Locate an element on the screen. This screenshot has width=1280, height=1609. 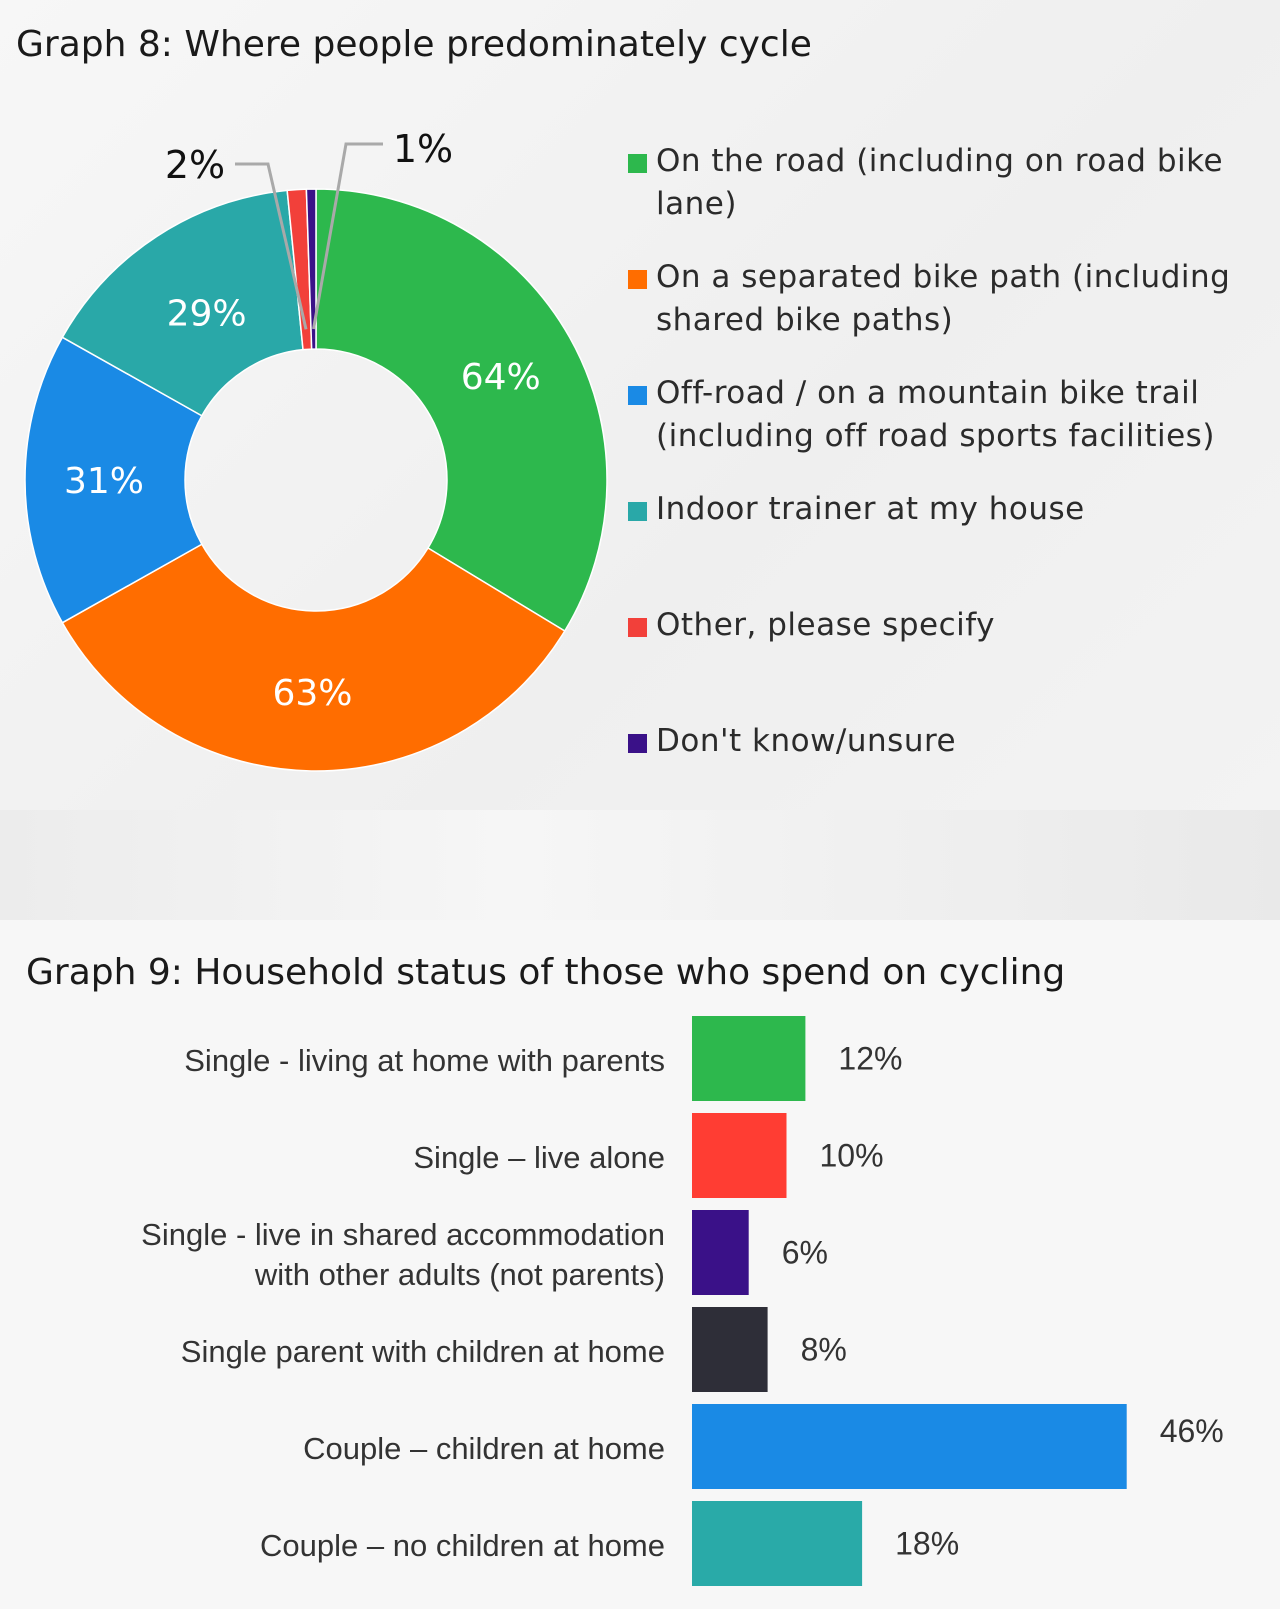
legend-item-unsure: Don't know/unsure is located at coordinates (942, 741).